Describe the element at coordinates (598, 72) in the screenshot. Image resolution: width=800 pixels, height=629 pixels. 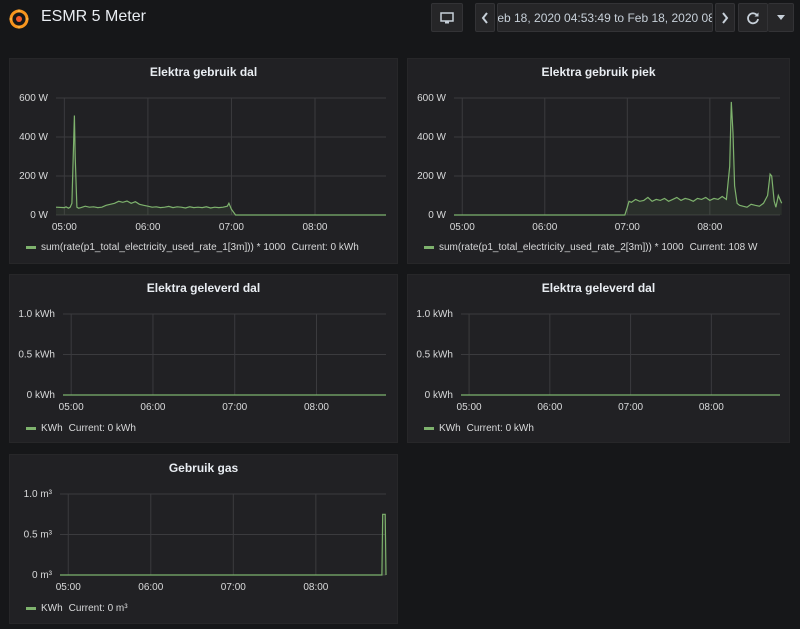
I see `panel-title: Elektra gebruik piek` at that location.